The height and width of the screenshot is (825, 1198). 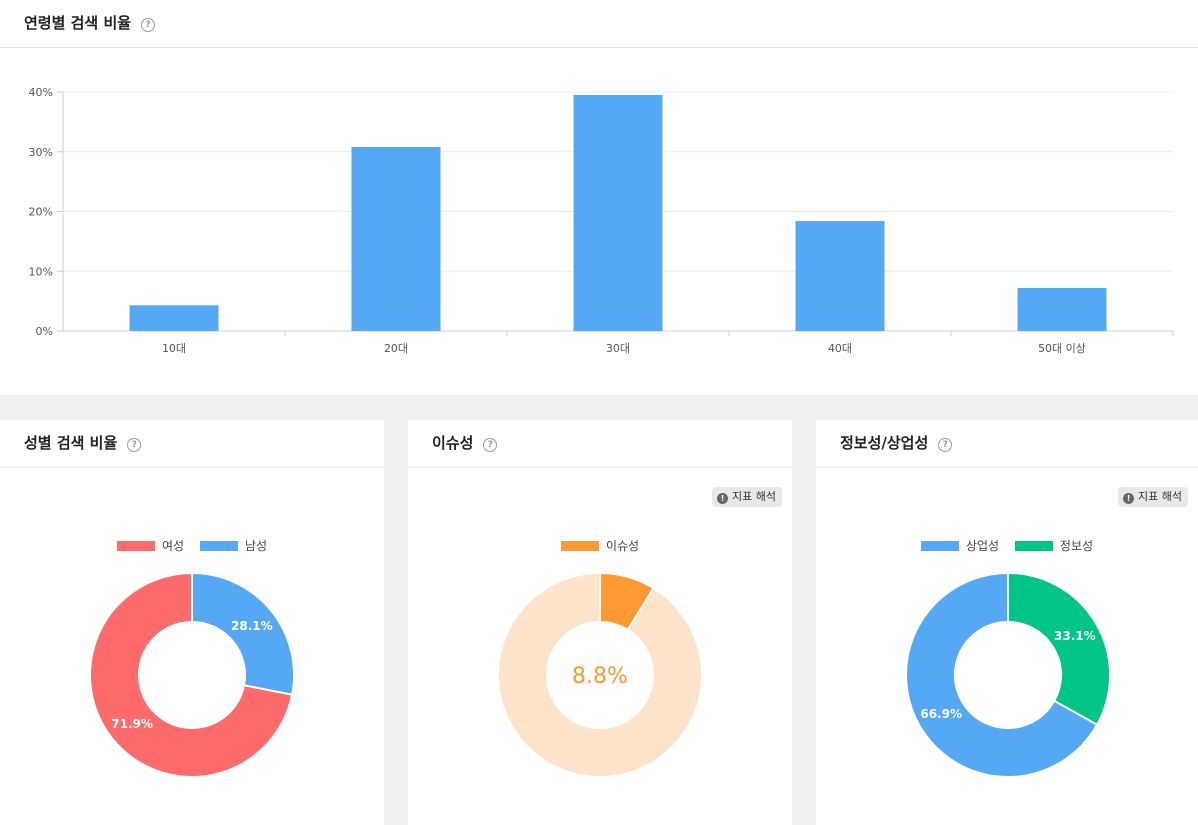 What do you see at coordinates (1007, 444) in the screenshot?
I see `card-header: 정보성/상업성?` at bounding box center [1007, 444].